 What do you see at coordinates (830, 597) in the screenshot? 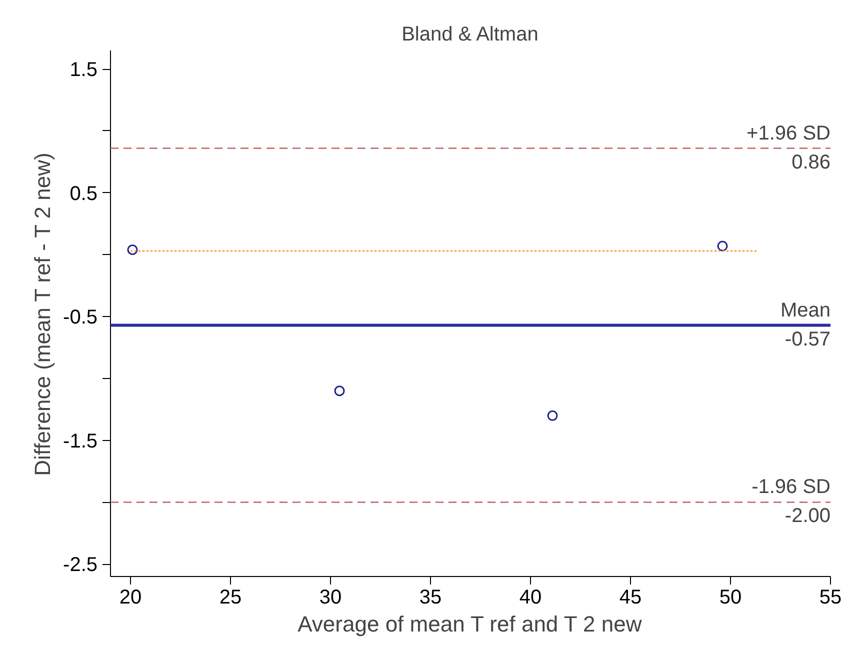
I see `x-tick-label: 55` at bounding box center [830, 597].